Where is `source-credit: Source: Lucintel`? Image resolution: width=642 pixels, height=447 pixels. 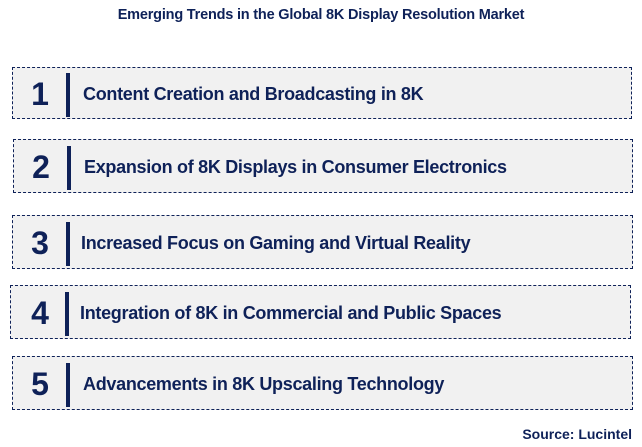
source-credit: Source: Lucintel is located at coordinates (577, 434).